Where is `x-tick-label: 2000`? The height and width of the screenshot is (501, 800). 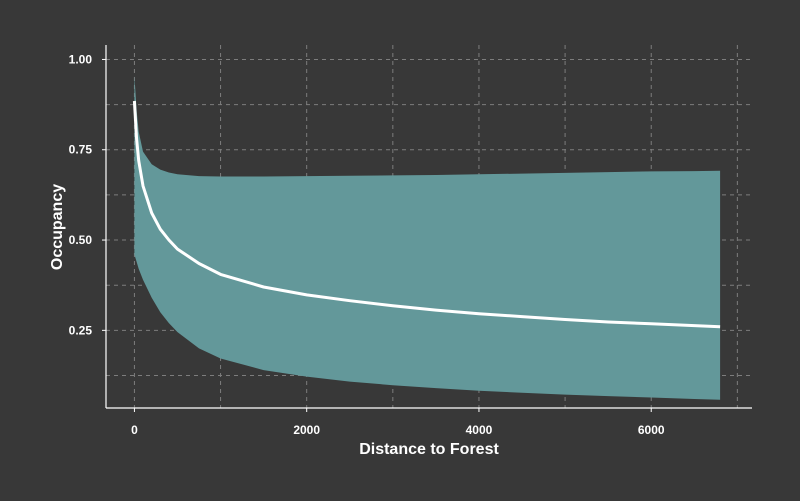
x-tick-label: 2000 is located at coordinates (306, 430).